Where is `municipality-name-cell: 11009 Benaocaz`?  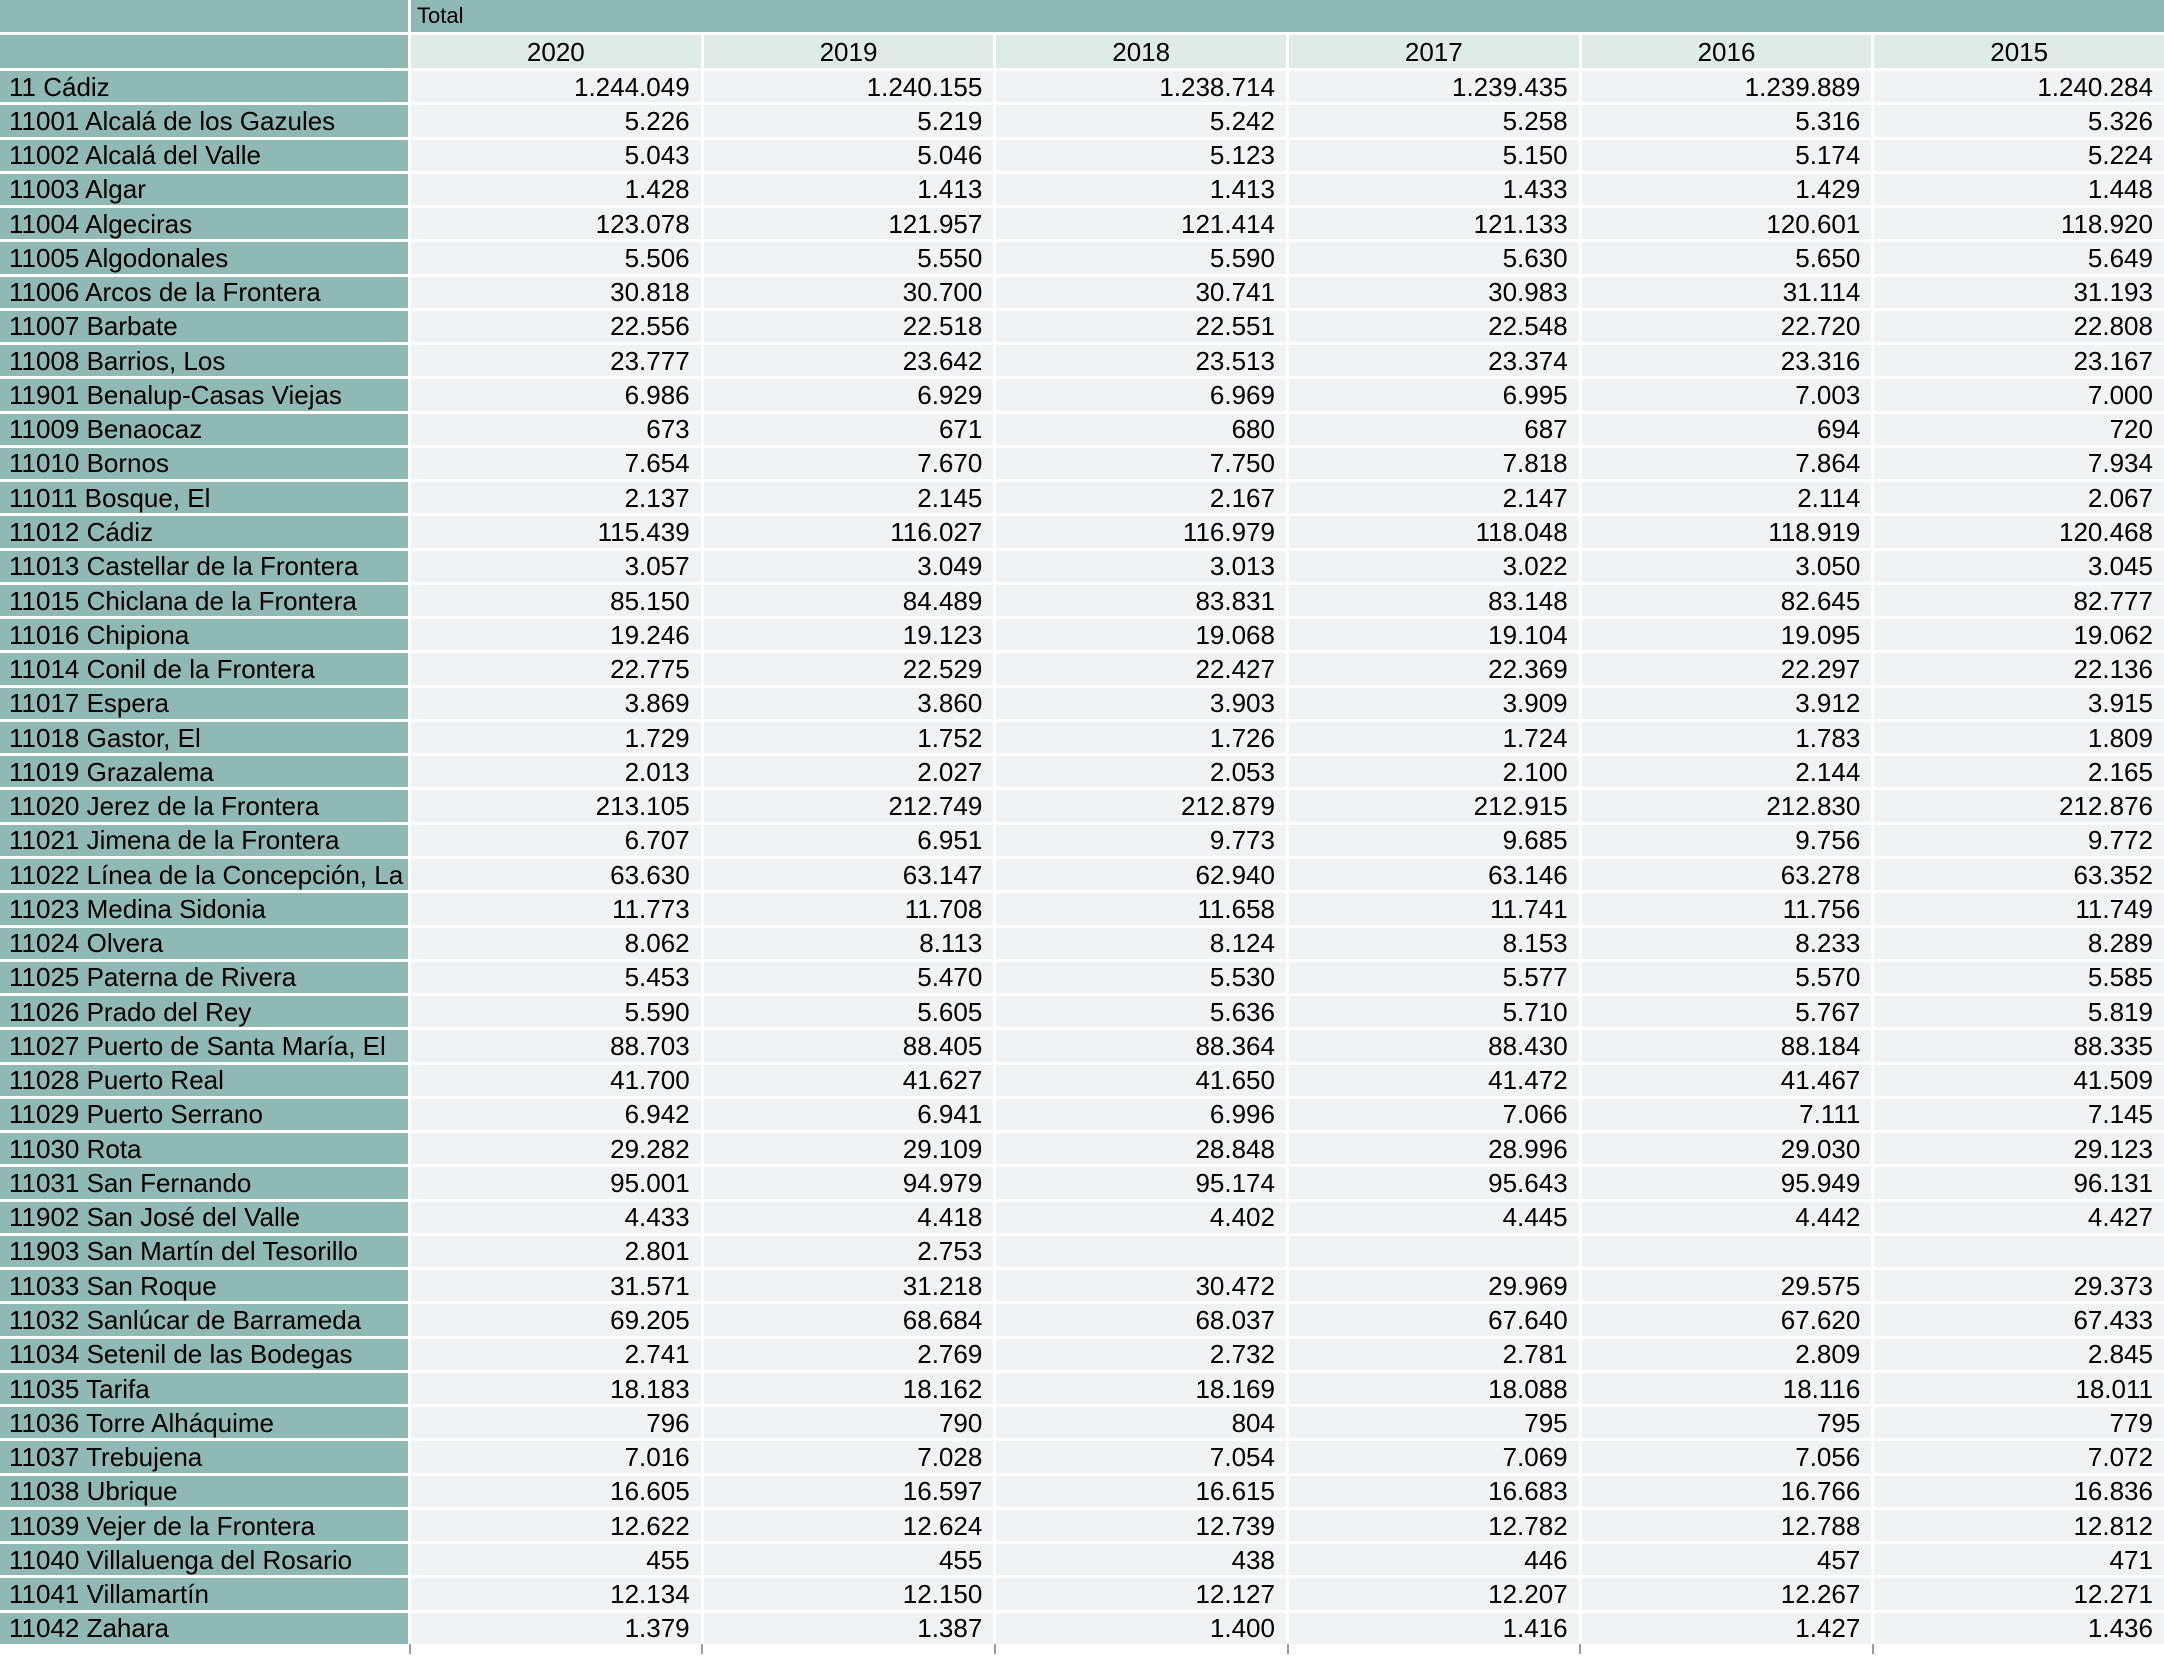
municipality-name-cell: 11009 Benaocaz is located at coordinates (204, 429).